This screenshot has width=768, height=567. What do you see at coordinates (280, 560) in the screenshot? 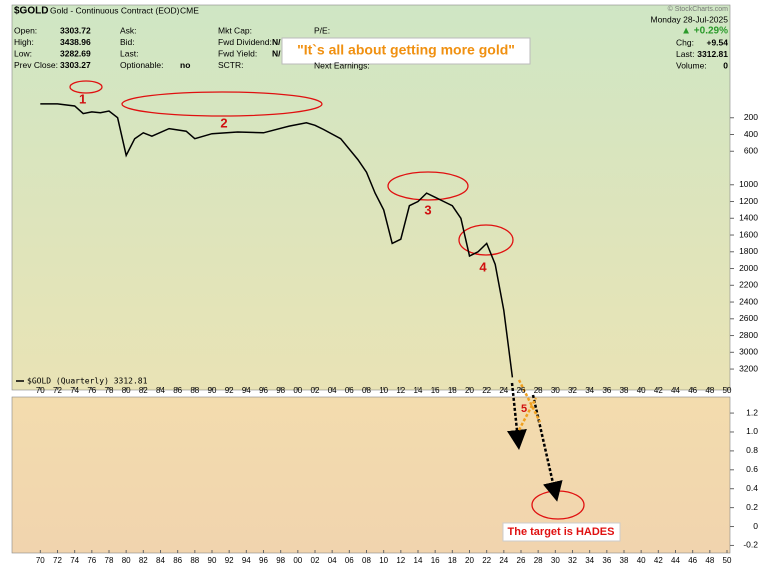
I see `x-tick-label: 98` at bounding box center [280, 560].